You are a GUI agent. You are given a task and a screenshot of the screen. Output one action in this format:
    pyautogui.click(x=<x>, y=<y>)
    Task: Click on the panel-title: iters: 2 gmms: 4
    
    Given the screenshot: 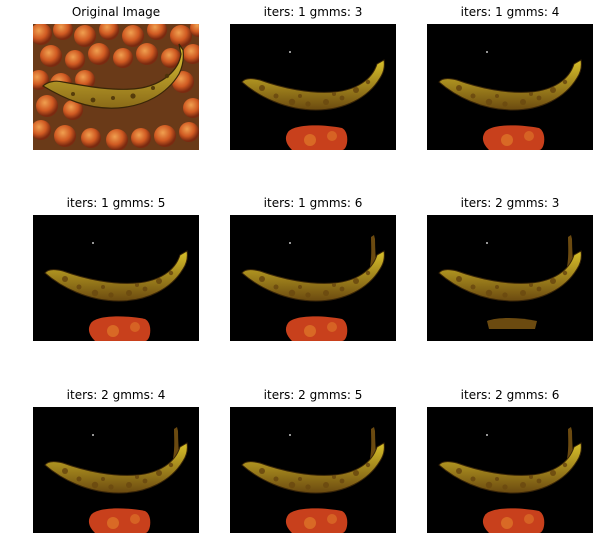 What is the action you would take?
    pyautogui.click(x=116, y=395)
    